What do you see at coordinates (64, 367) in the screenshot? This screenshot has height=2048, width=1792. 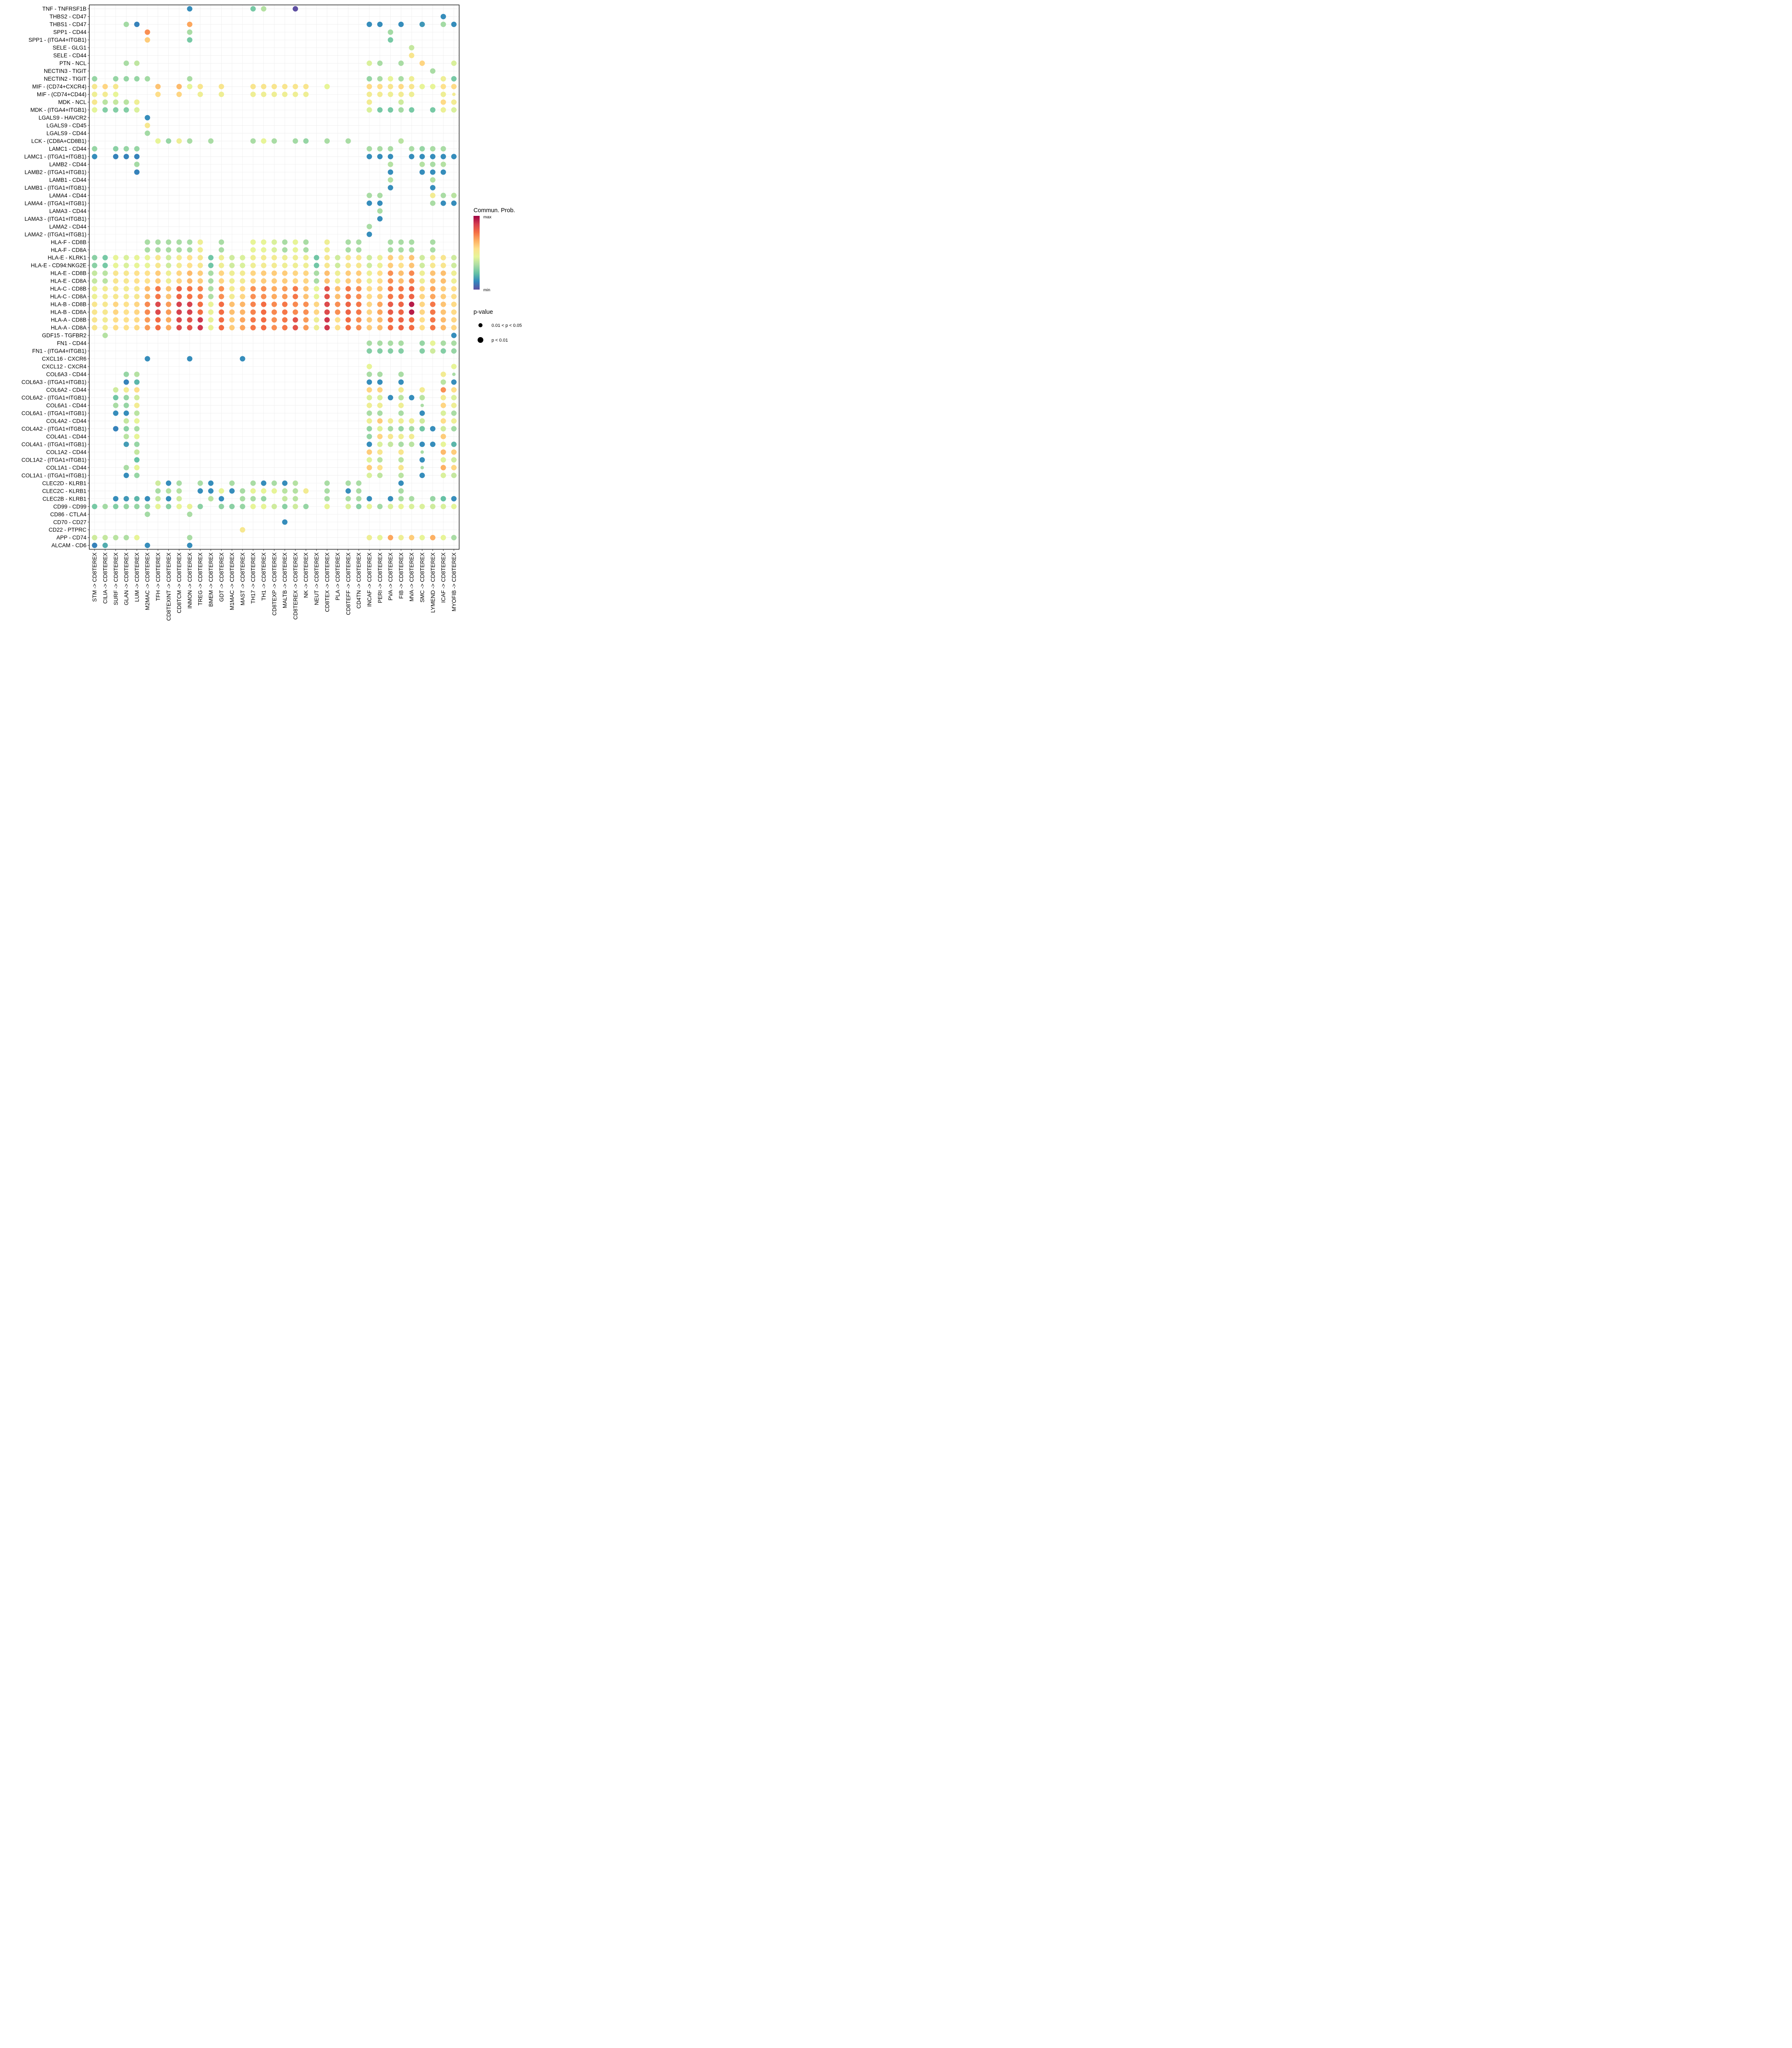 I see `y-tick-label: CXCL12 - CXCR4` at bounding box center [64, 367].